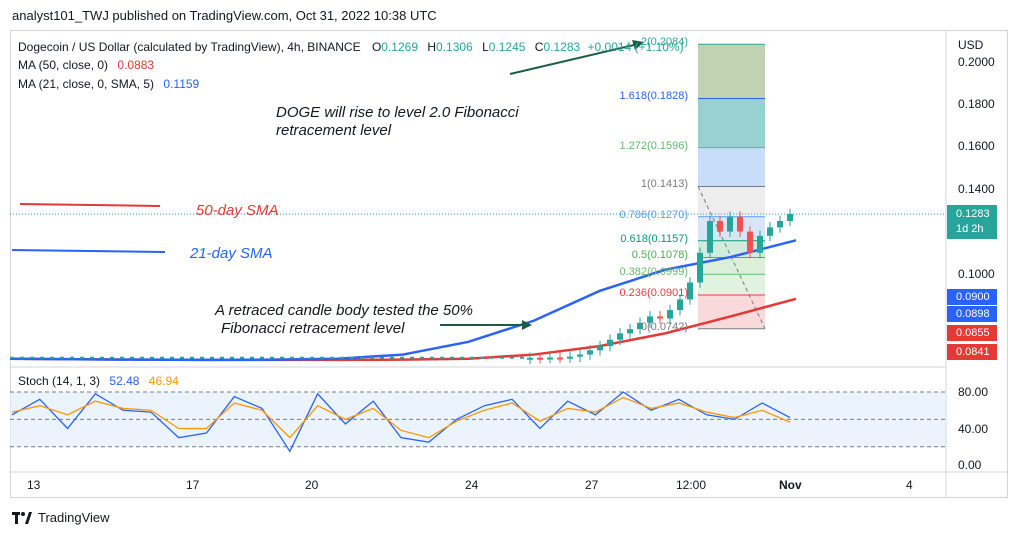 The height and width of the screenshot is (536, 1017). Describe the element at coordinates (108, 84) in the screenshot. I see `legend-ma21: MA (21, close, 0, SMA, 5) 0.1159` at that location.